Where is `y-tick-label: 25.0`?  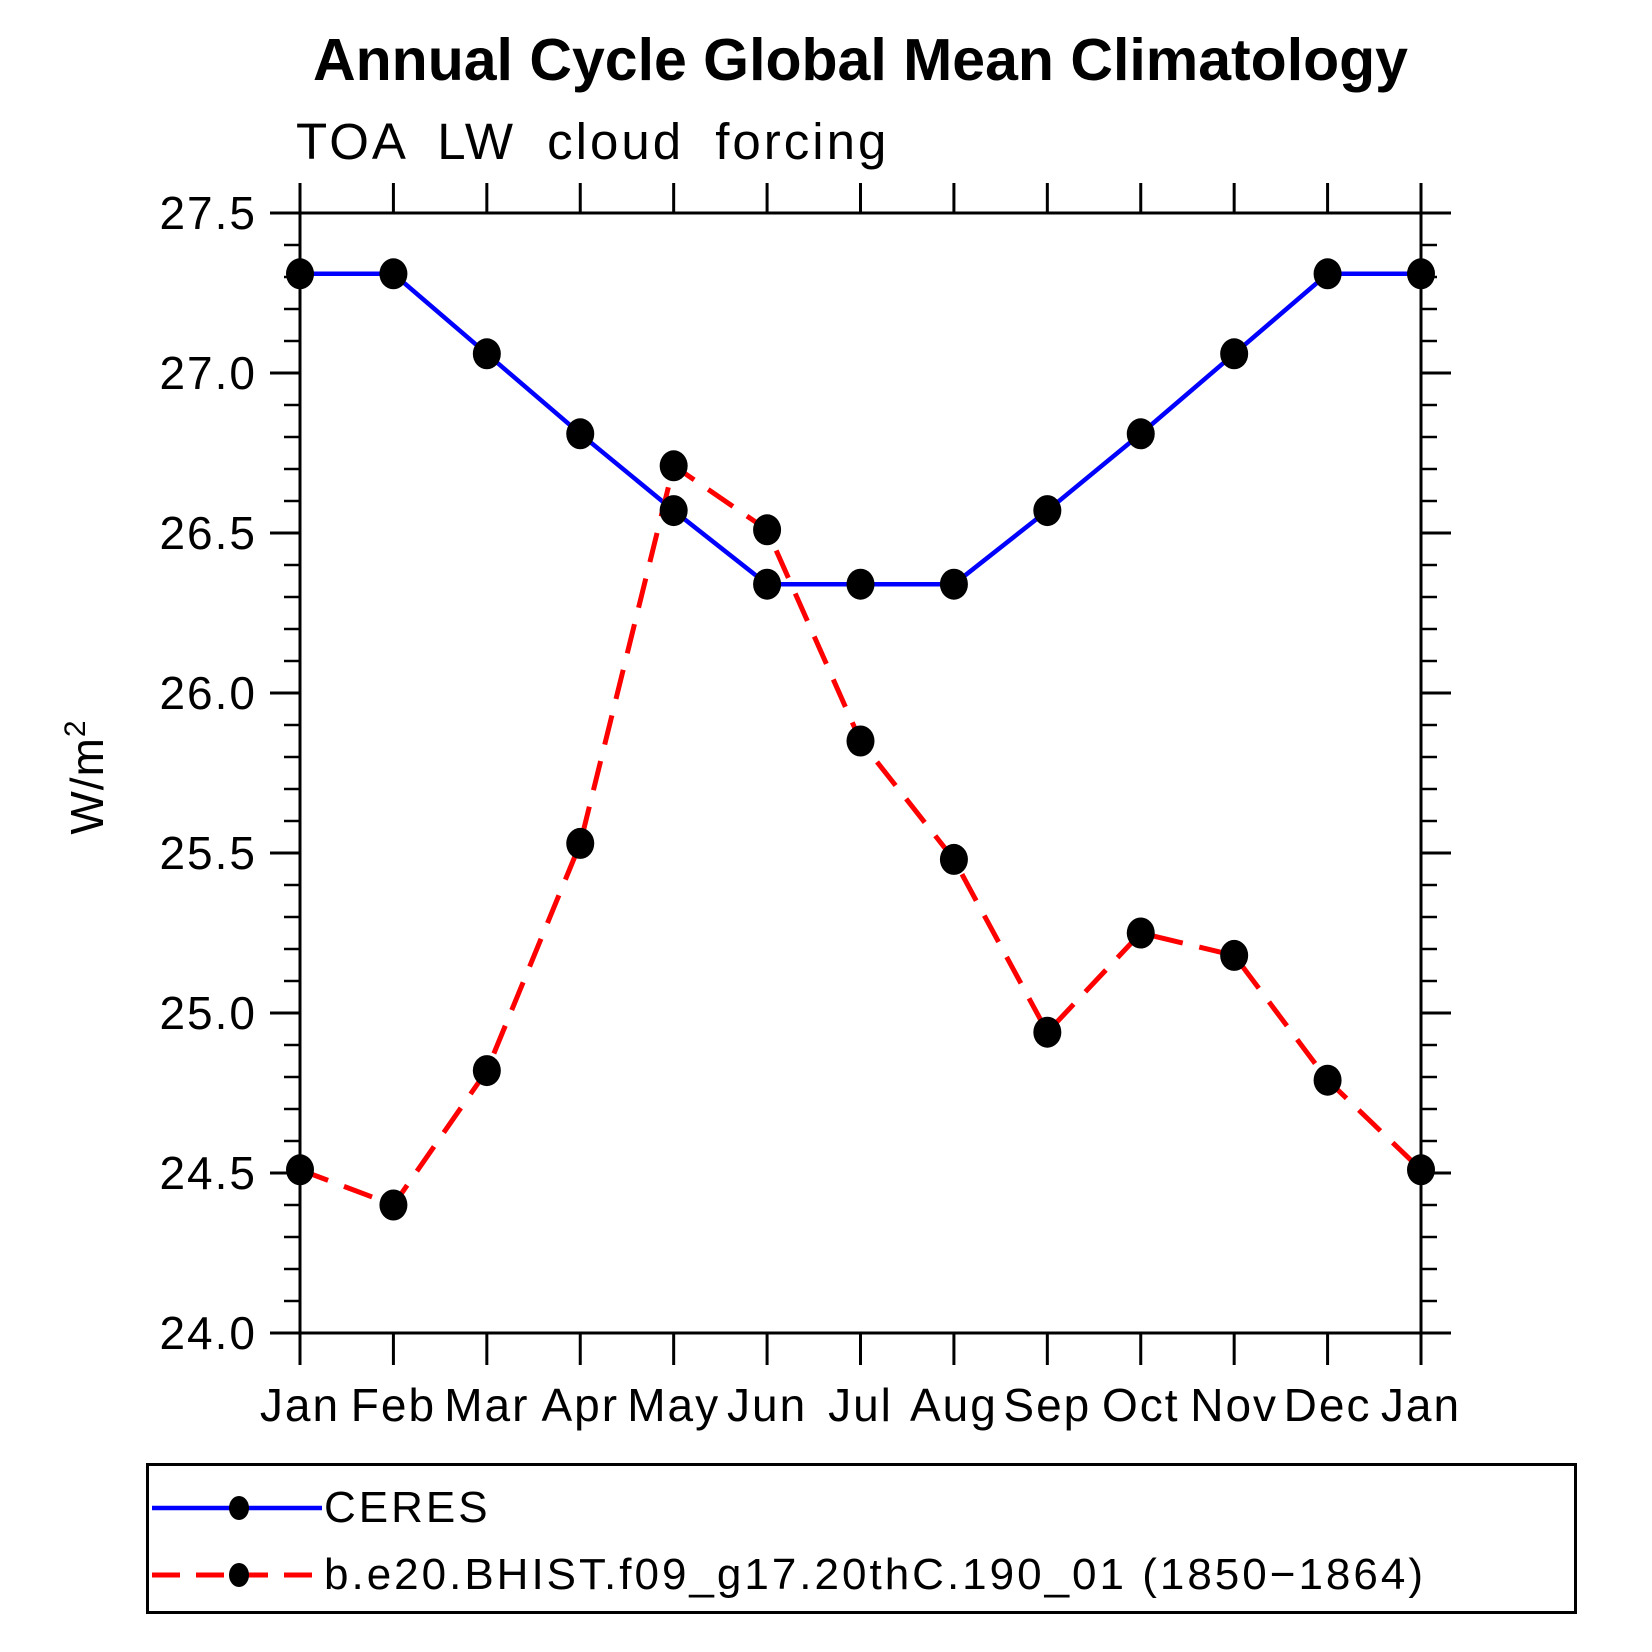
y-tick-label: 25.0 is located at coordinates (208, 1013).